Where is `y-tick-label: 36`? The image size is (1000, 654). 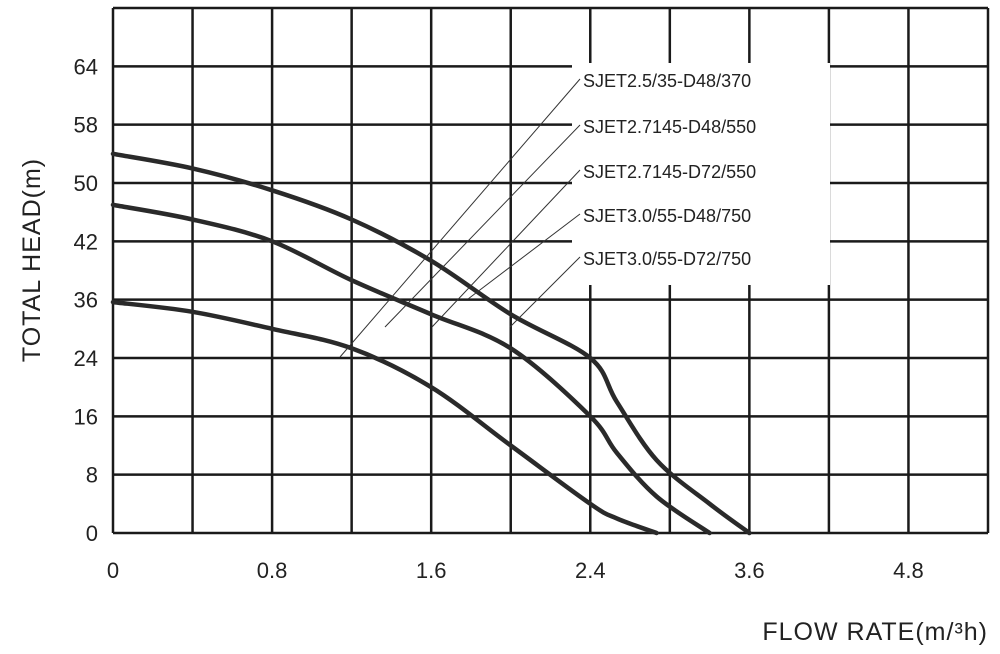
y-tick-label: 36 is located at coordinates (86, 300).